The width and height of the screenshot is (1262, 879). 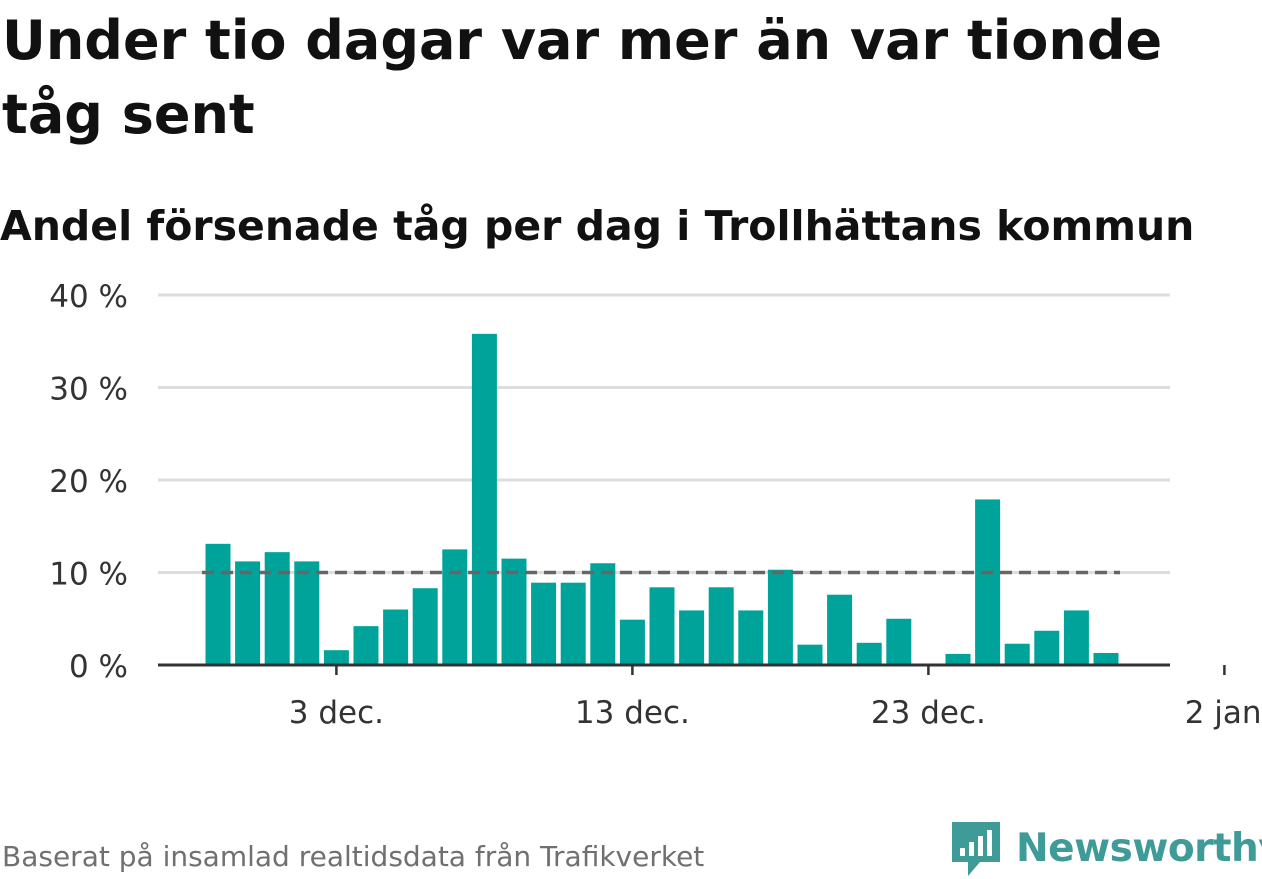 I want to click on x-tick-label: 23 dec., so click(x=928, y=713).